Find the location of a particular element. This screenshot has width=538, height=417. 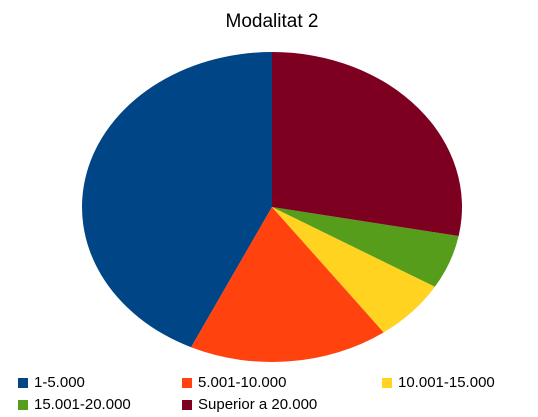

chart-title: Modalitat 2 is located at coordinates (272, 21).